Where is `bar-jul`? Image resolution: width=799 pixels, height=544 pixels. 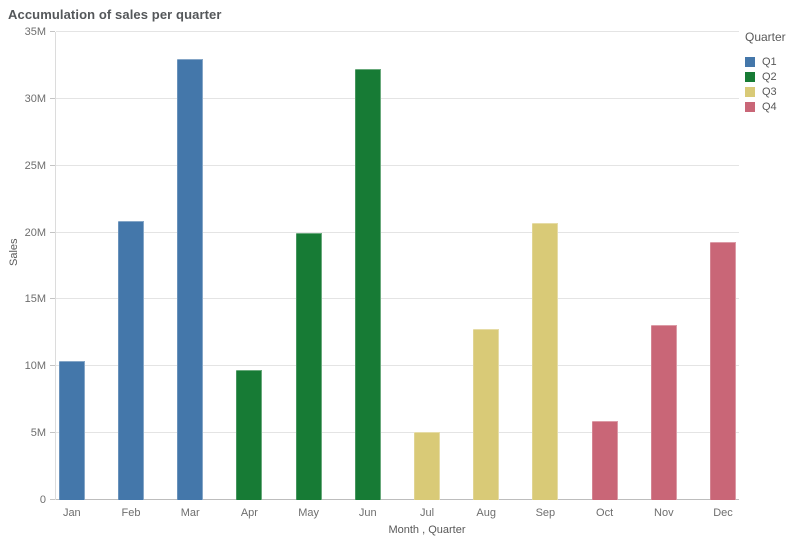 bar-jul is located at coordinates (427, 465).